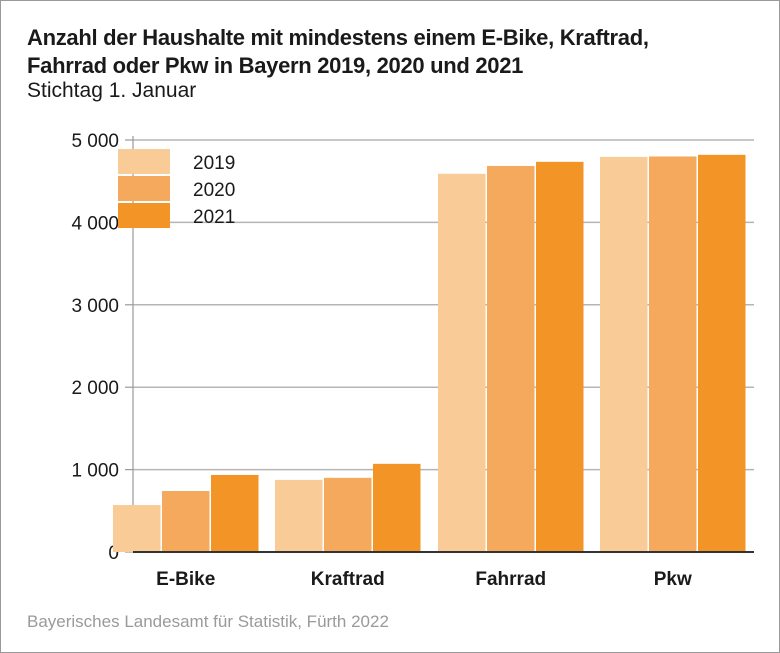  What do you see at coordinates (673, 354) in the screenshot?
I see `bar-pkw-2020` at bounding box center [673, 354].